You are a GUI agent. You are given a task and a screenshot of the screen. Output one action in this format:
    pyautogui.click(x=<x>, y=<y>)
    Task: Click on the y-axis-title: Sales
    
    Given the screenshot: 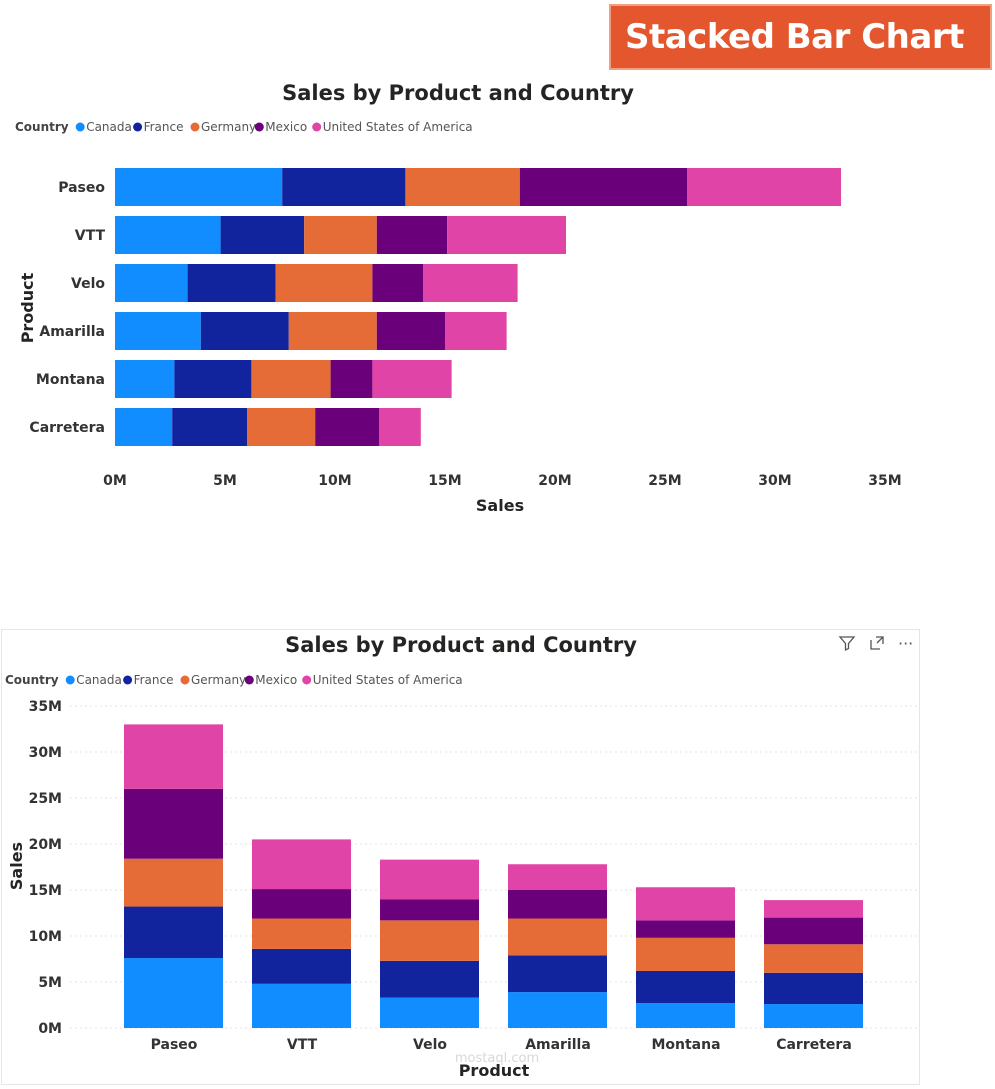 What is the action you would take?
    pyautogui.click(x=16, y=866)
    